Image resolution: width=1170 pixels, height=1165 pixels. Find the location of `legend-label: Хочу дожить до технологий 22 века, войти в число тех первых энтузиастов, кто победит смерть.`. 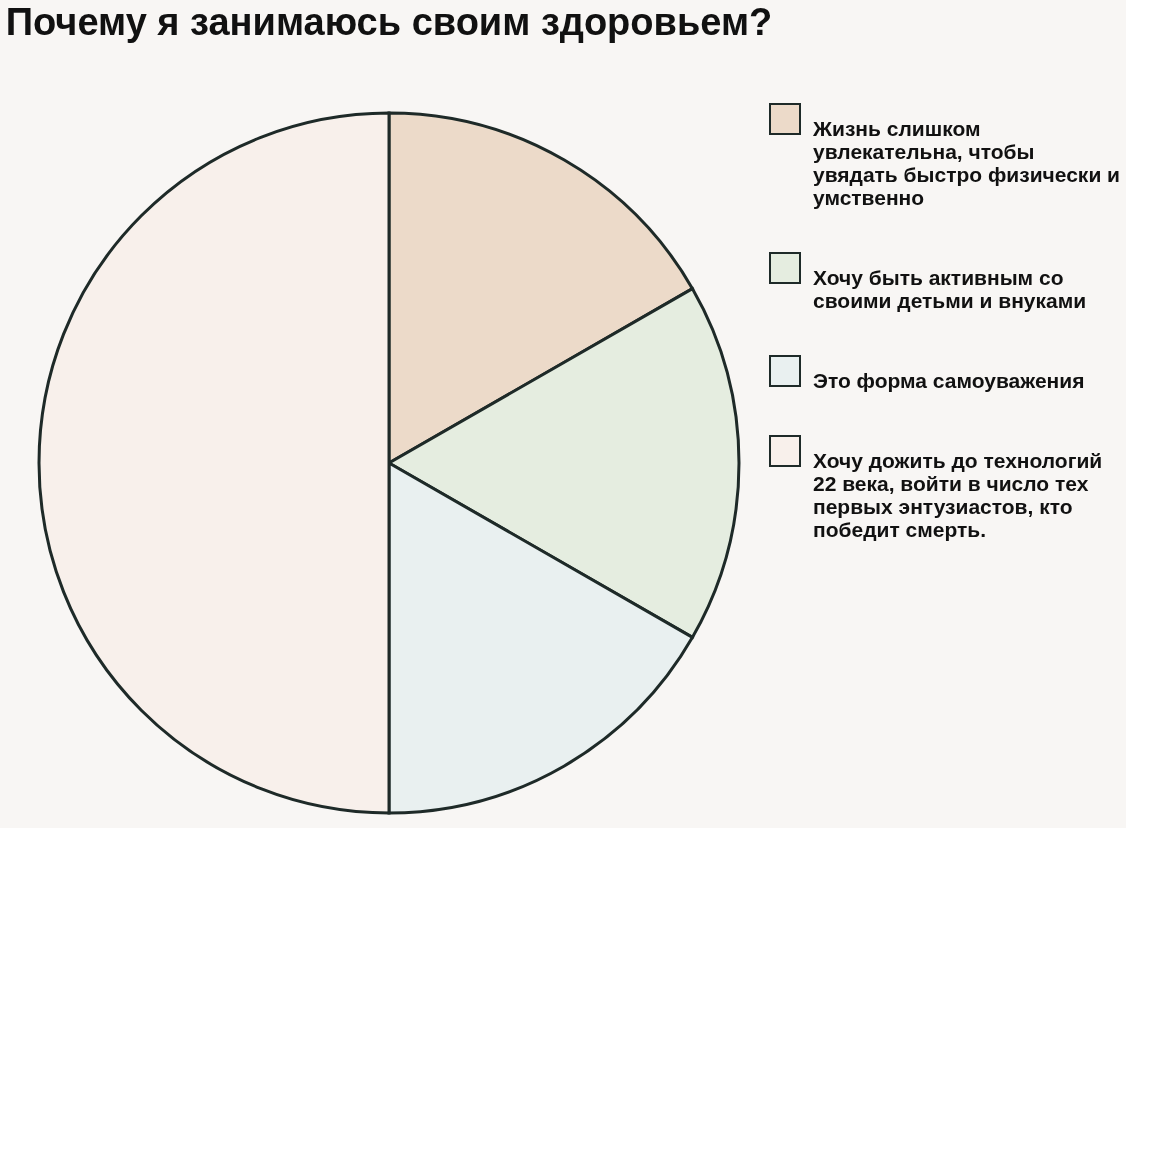

legend-label: Хочу дожить до технологий 22 века, войти в число тех первых энтузиастов, кто победит смерть. is located at coordinates (958, 495).